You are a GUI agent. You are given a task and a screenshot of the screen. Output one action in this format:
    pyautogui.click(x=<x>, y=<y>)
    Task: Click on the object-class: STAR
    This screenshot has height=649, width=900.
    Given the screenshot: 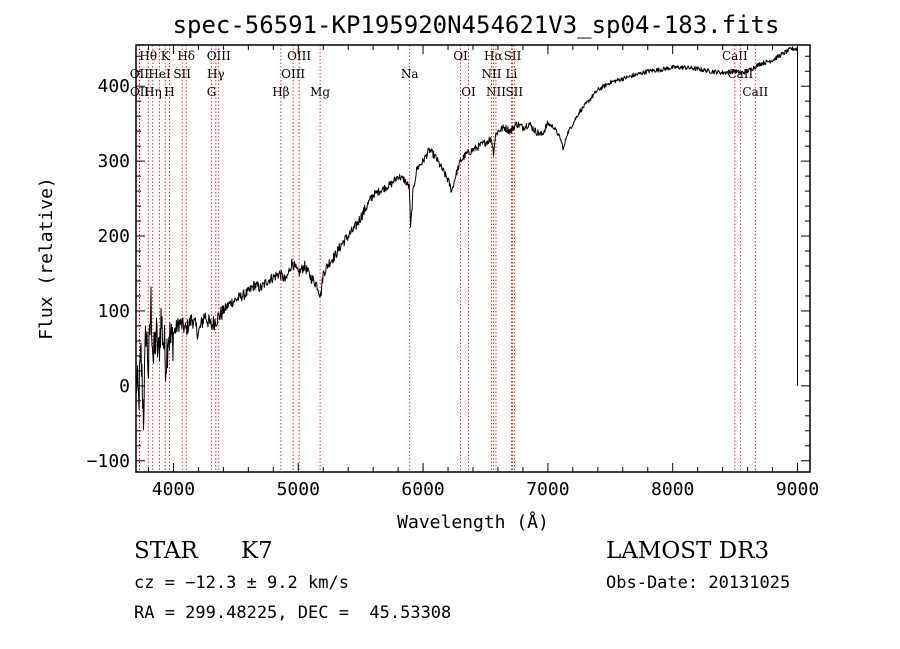 What is the action you would take?
    pyautogui.click(x=166, y=551)
    